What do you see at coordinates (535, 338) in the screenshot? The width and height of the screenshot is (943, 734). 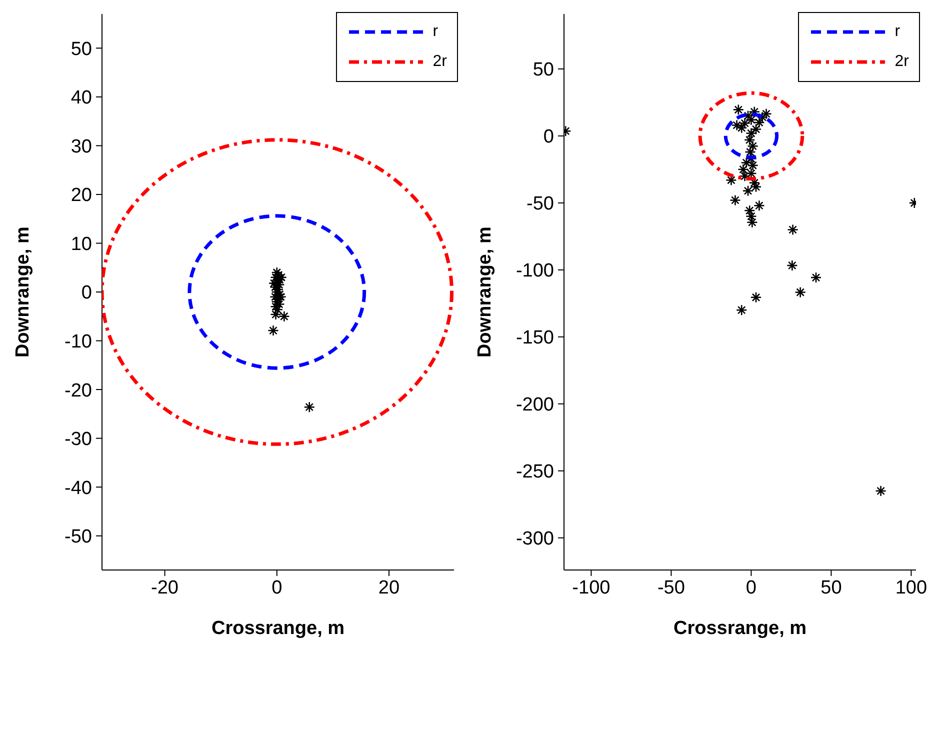 I see `y-tick-label: -150` at bounding box center [535, 338].